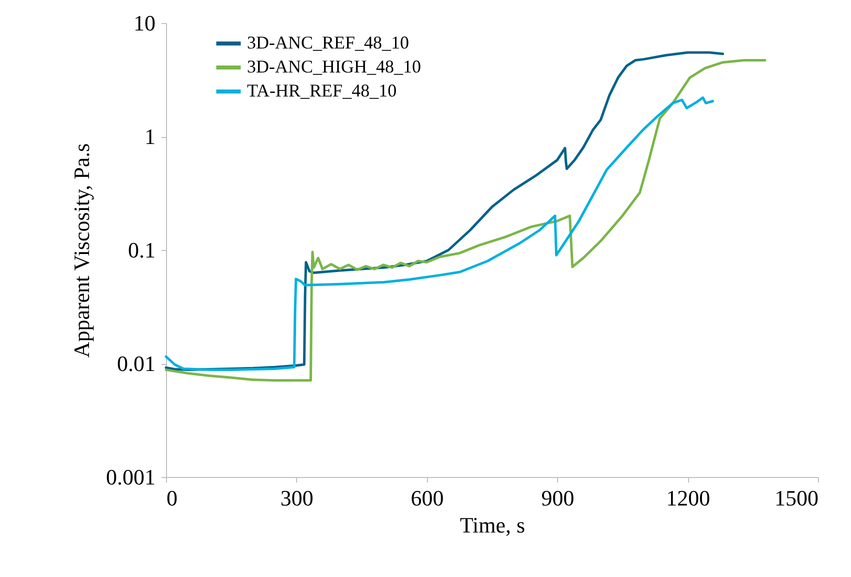  I want to click on y-tick-label: 0.001, so click(131, 477).